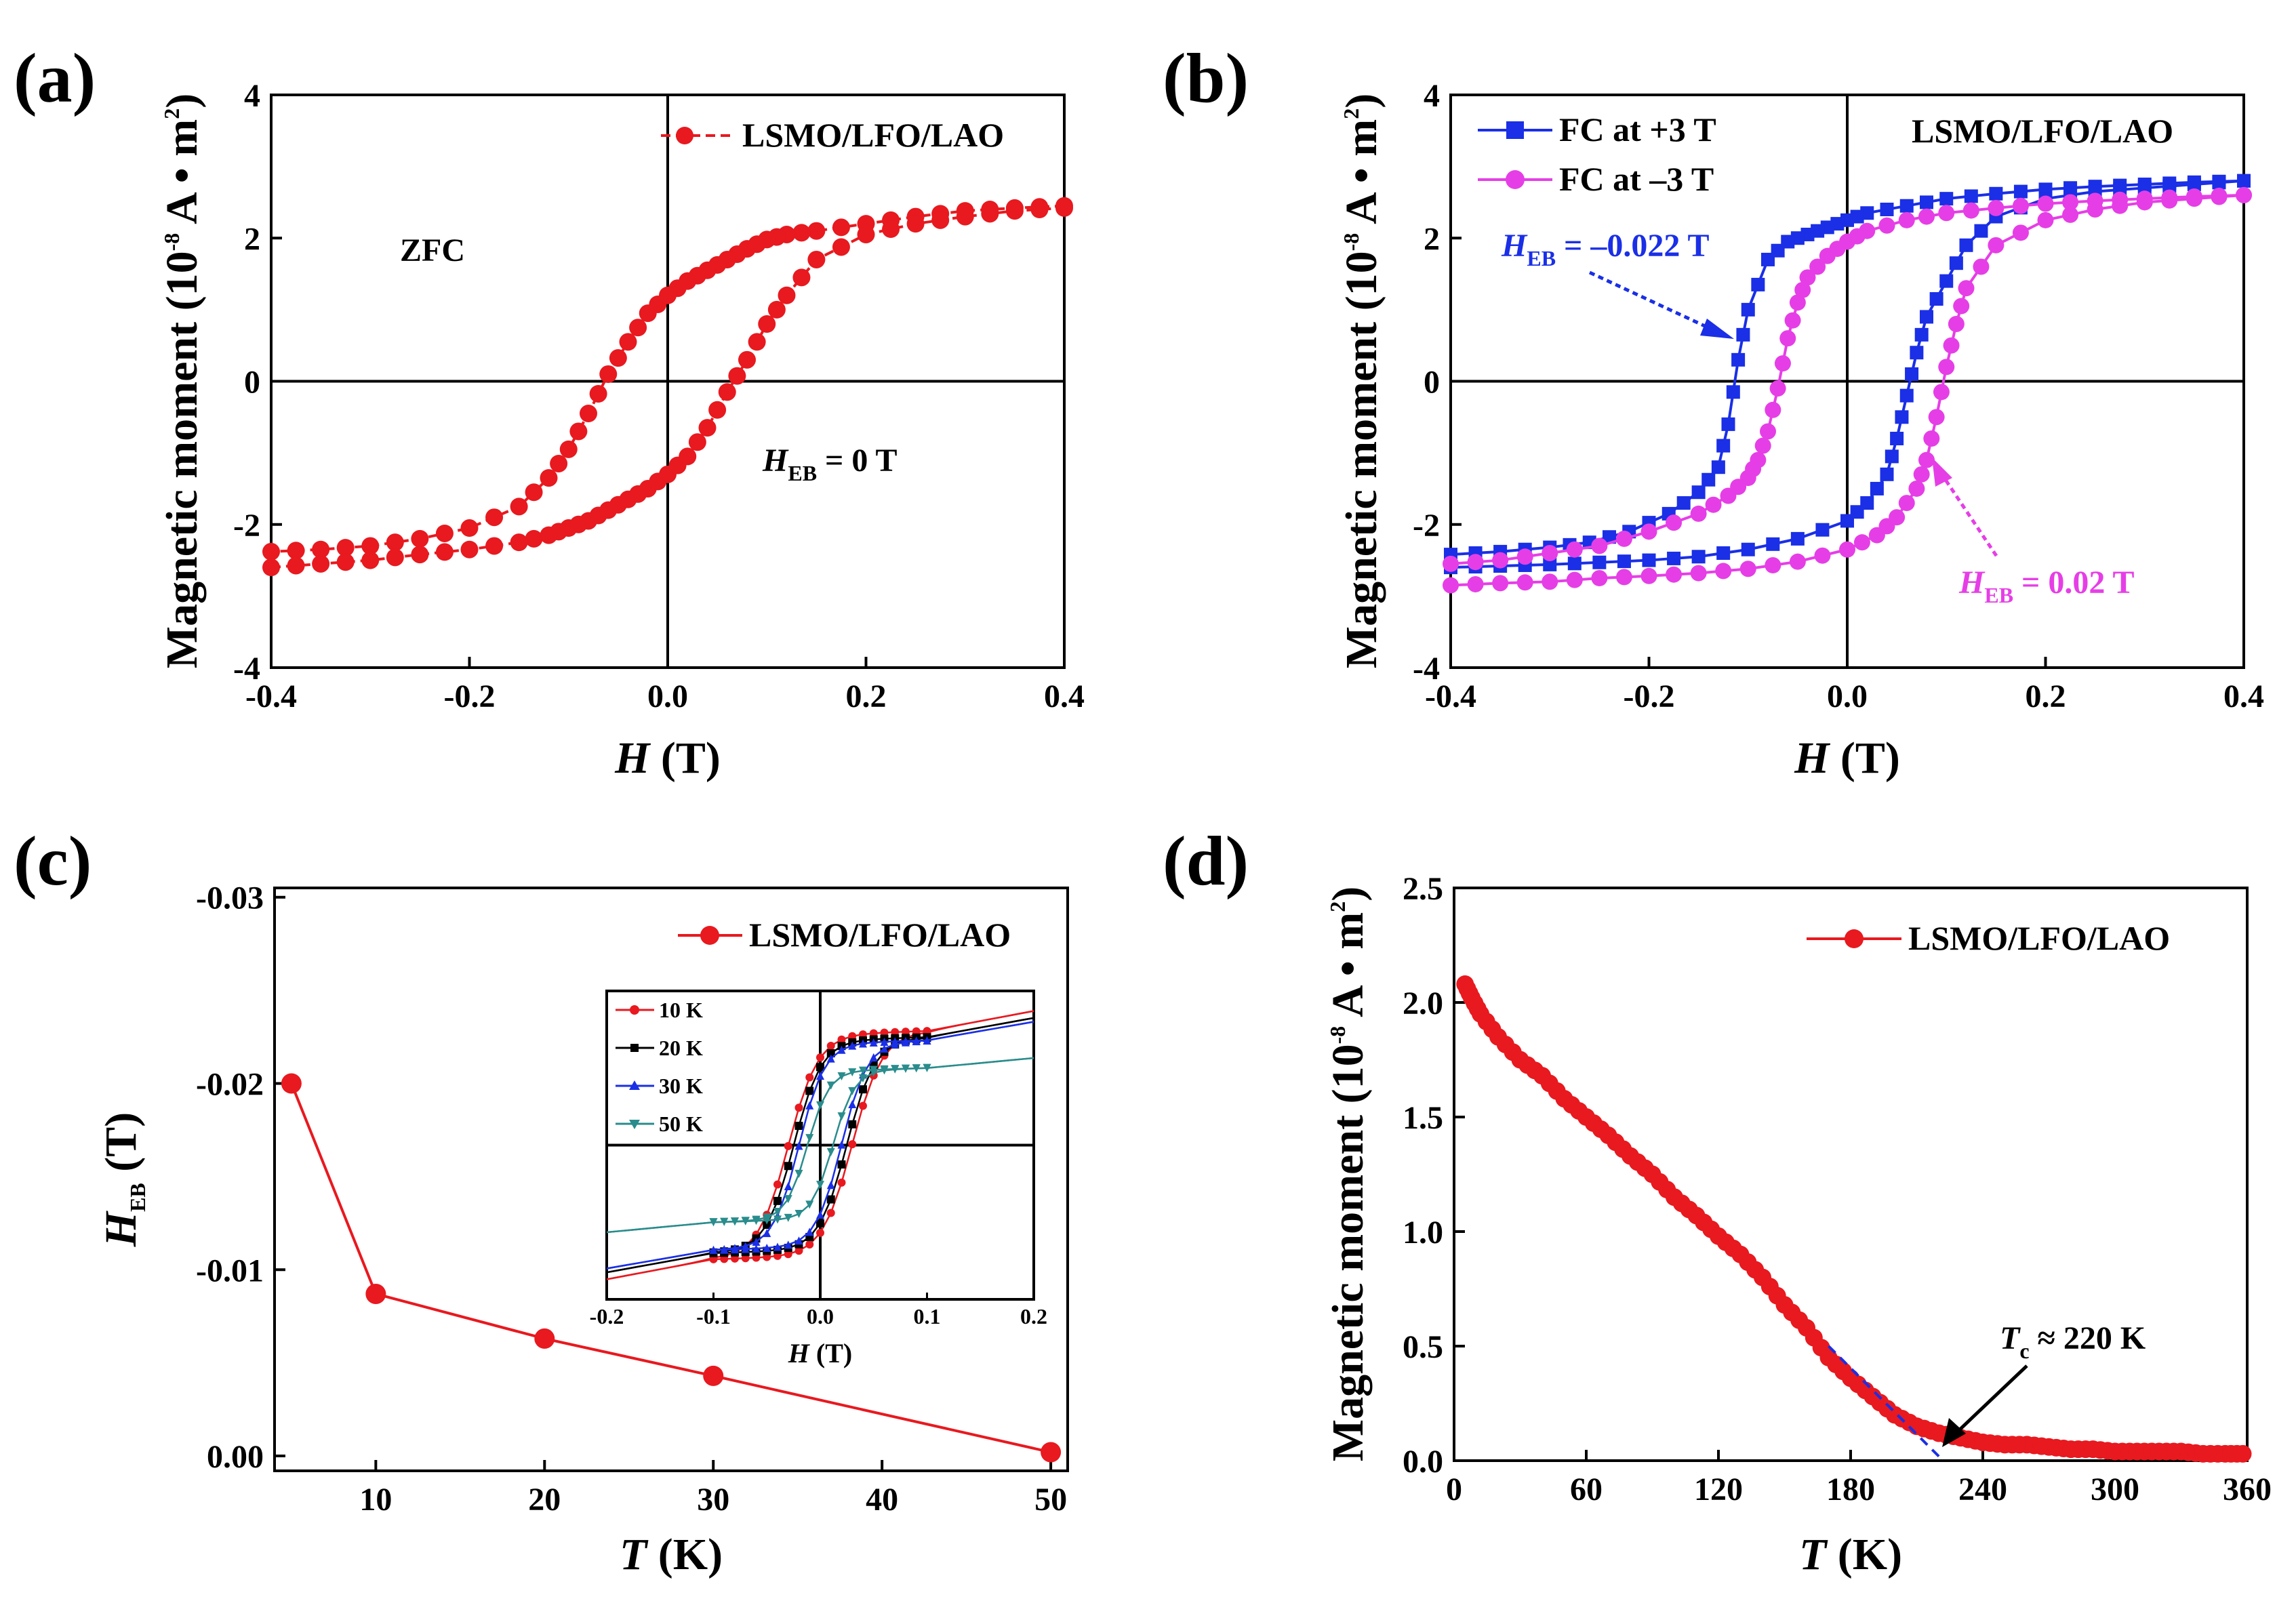 This screenshot has height=1603, width=2296. I want to click on y-tick-label: 2.5, so click(1423, 889).